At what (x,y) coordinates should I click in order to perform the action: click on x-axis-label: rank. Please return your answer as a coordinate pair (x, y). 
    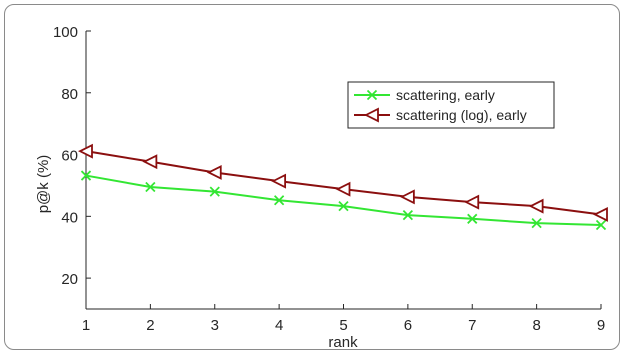
    Looking at the image, I should click on (343, 342).